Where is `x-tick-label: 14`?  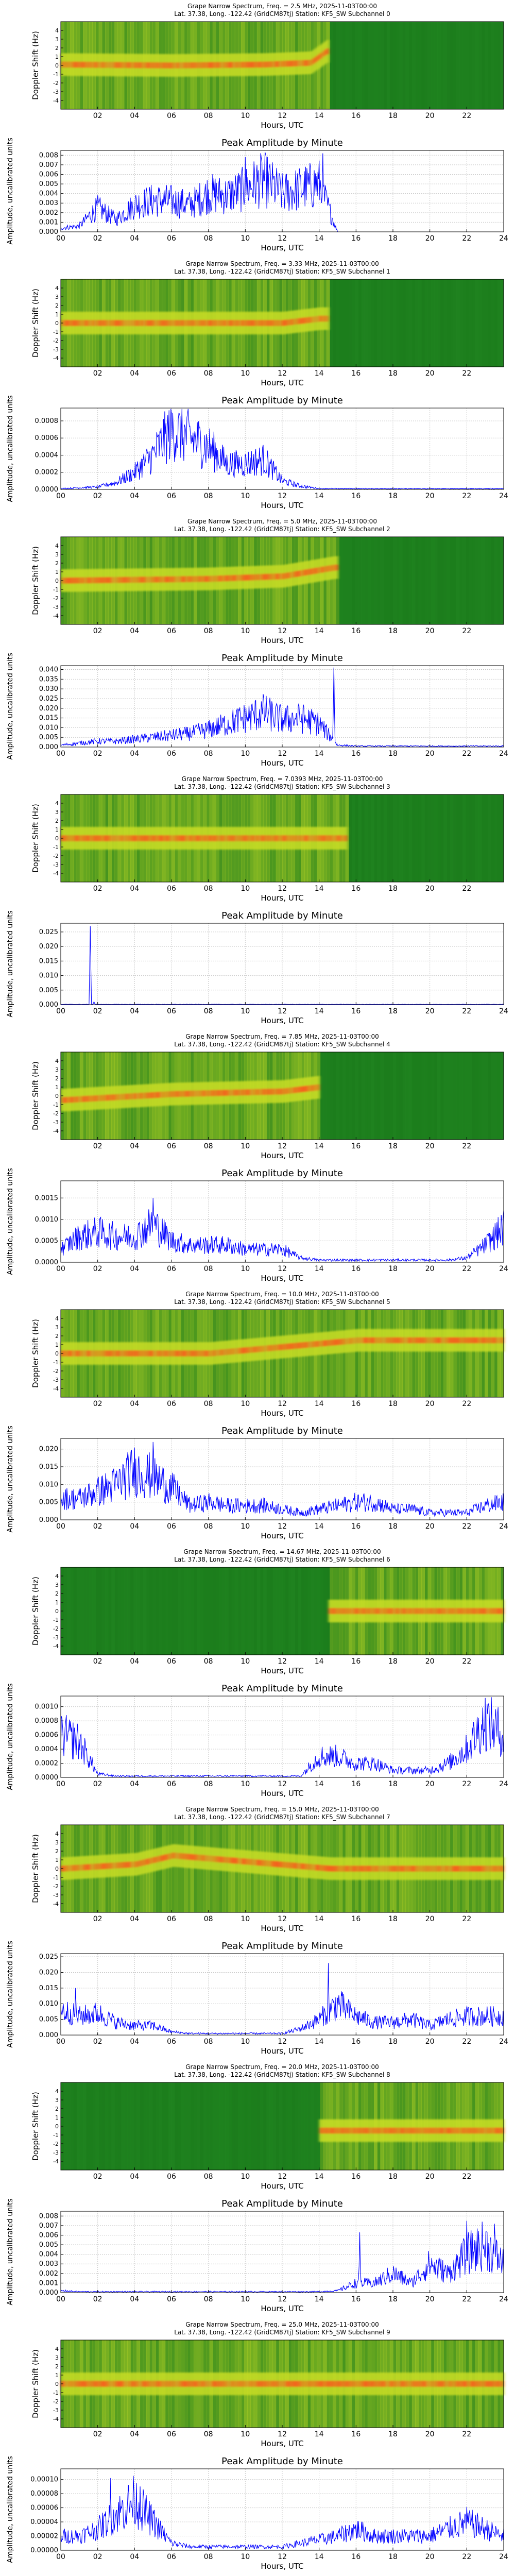
x-tick-label: 14 is located at coordinates (319, 1527).